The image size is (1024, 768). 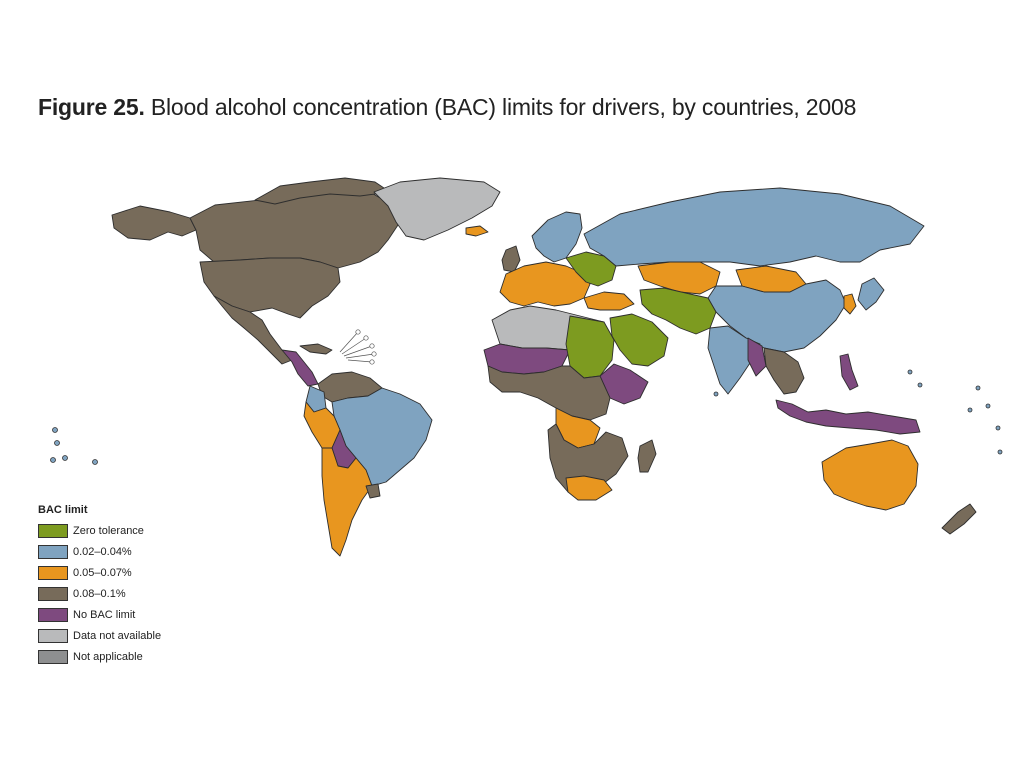 I want to click on legend-label: No BAC limit, so click(x=104, y=614).